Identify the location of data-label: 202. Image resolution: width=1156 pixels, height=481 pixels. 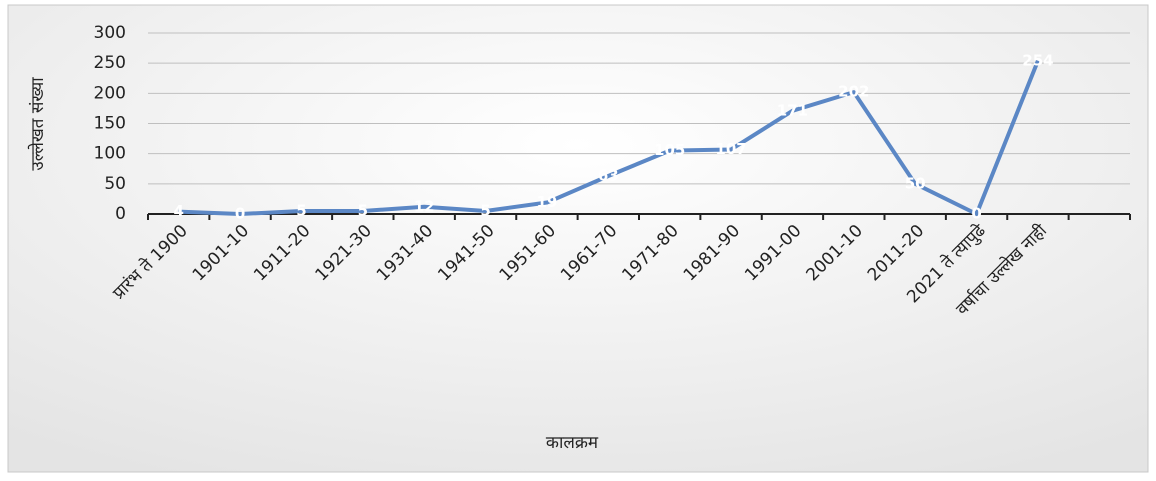
(853, 92).